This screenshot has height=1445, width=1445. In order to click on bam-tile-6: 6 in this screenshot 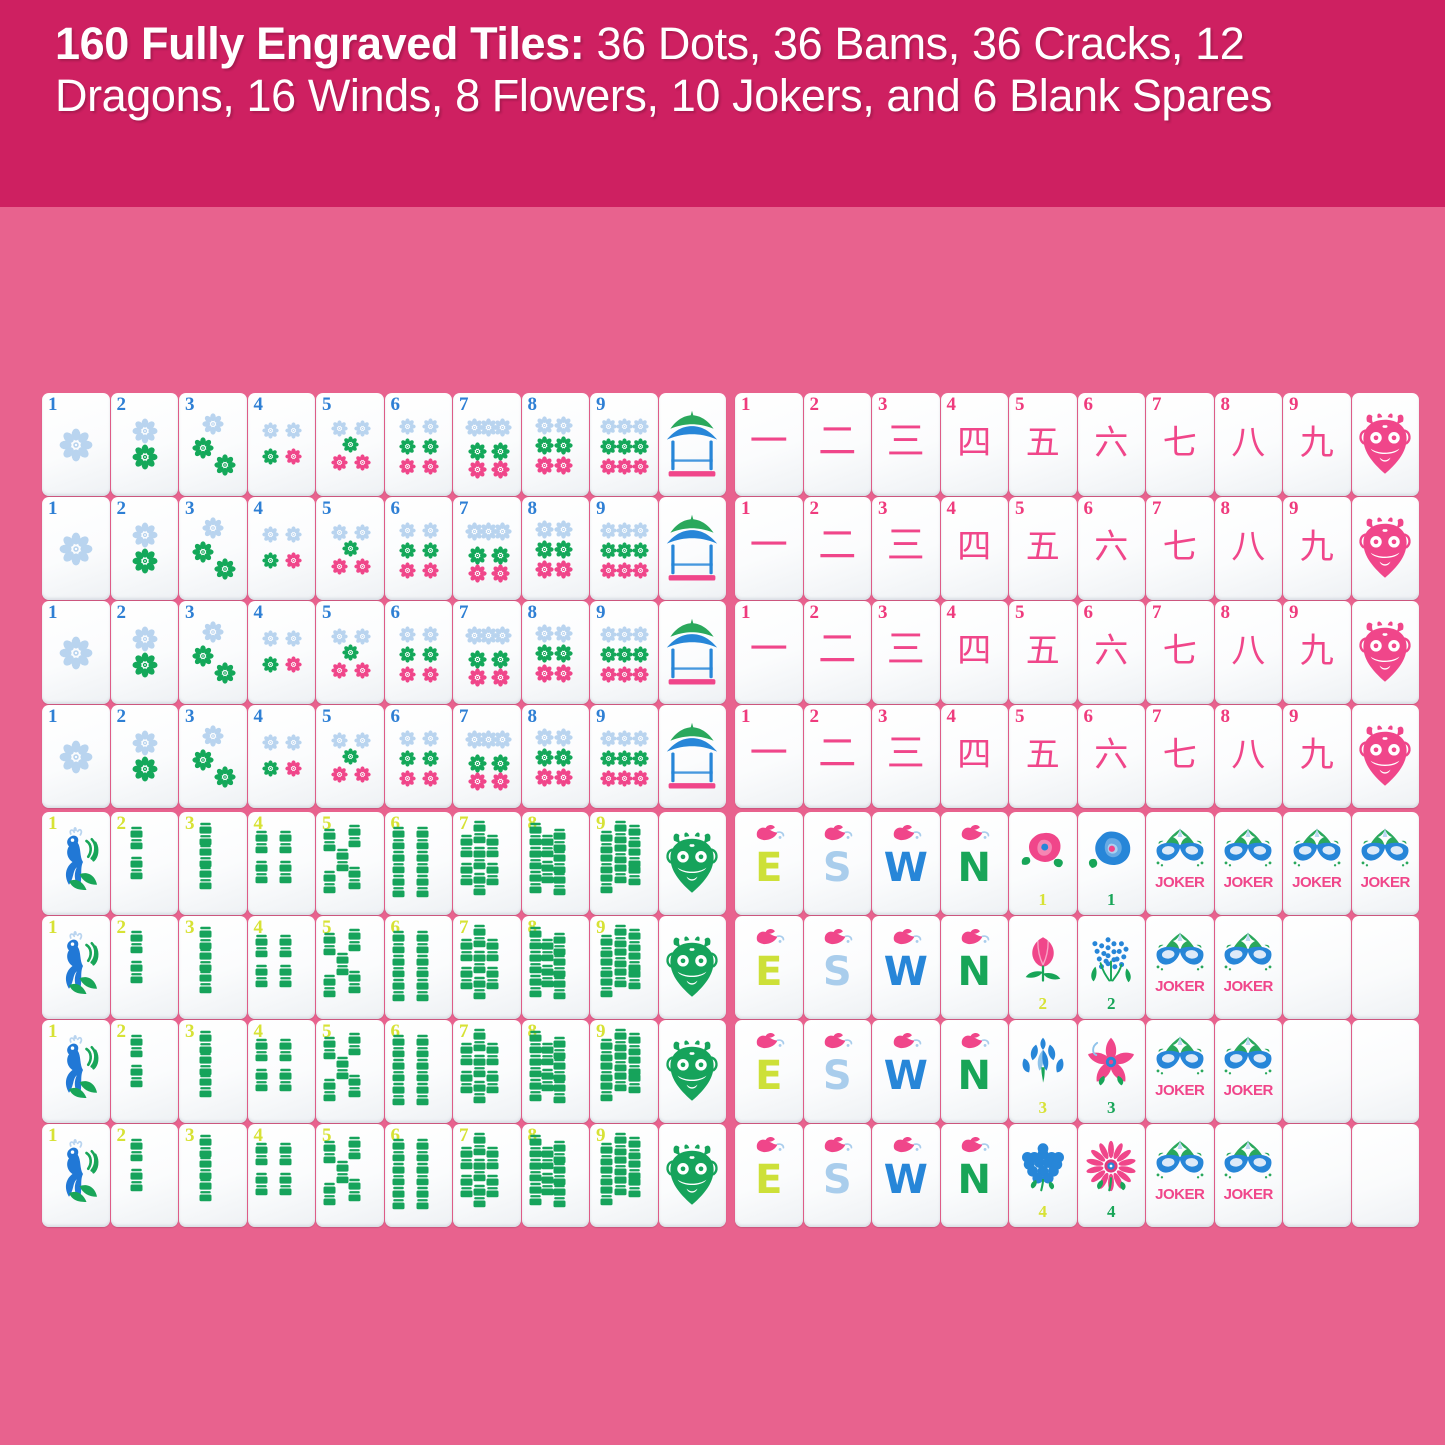, I will do `click(418, 1175)`.